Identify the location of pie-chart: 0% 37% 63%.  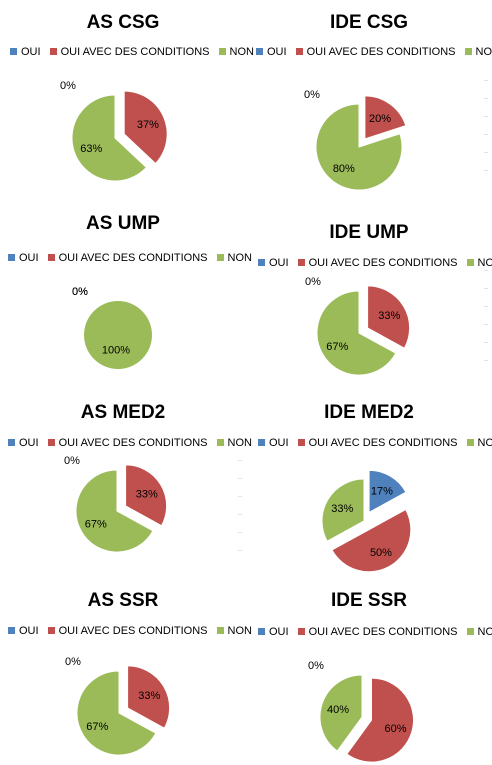
(114, 131).